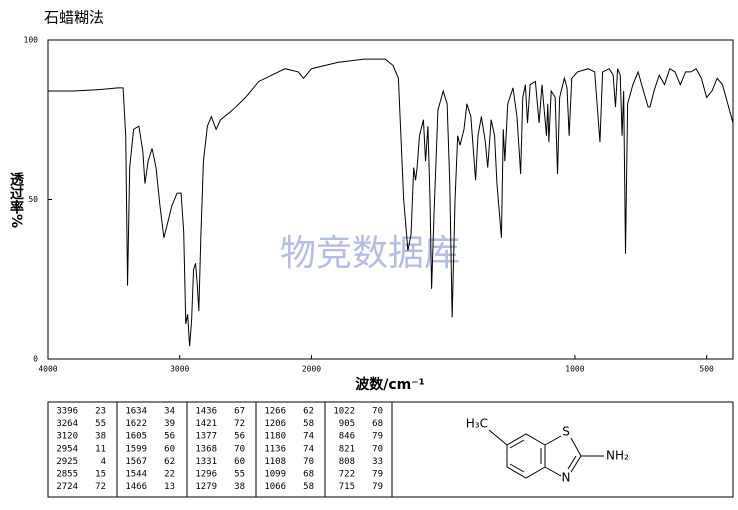 This screenshot has height=510, width=738. I want to click on table-dividers, so click(254, 449).